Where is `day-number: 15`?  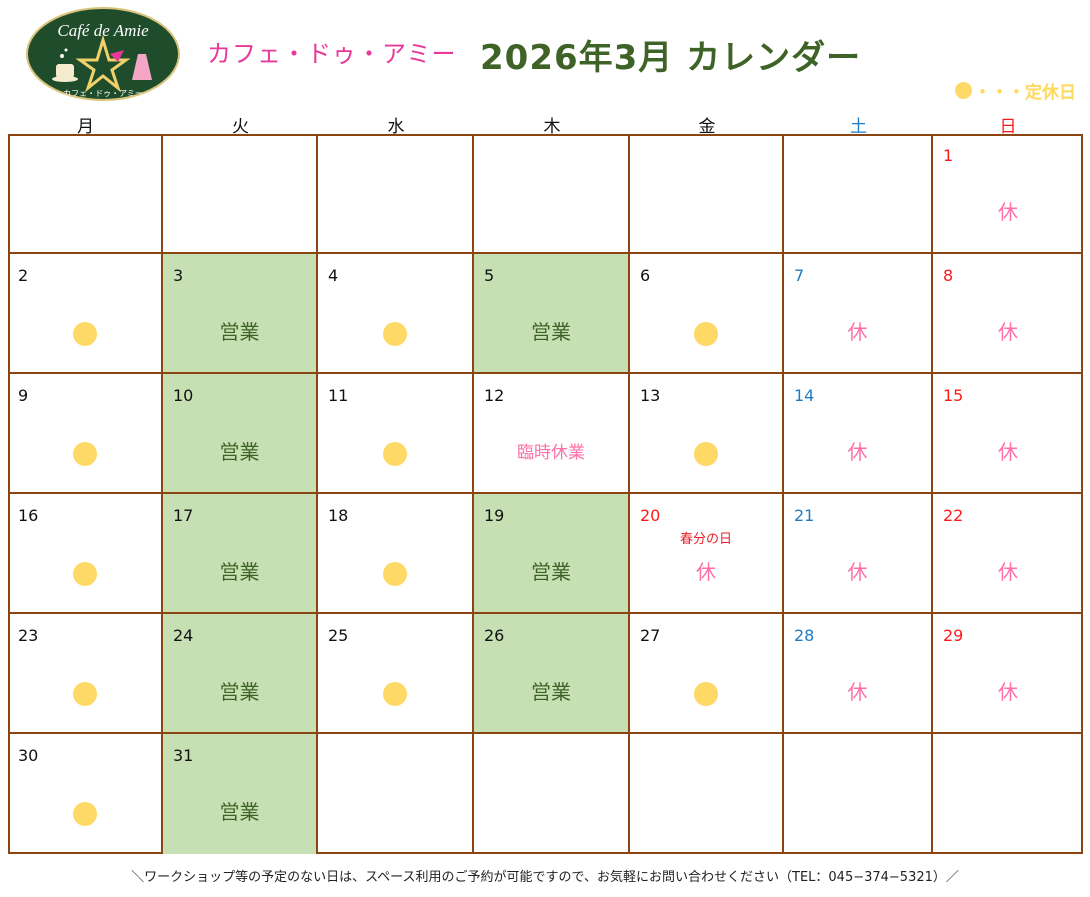 day-number: 15 is located at coordinates (953, 395).